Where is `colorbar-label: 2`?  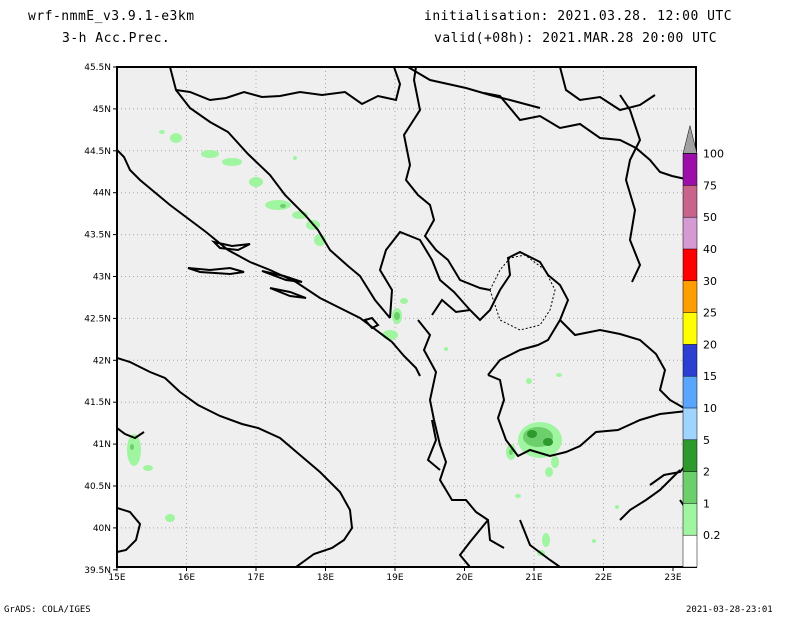 colorbar-label: 2 is located at coordinates (706, 472).